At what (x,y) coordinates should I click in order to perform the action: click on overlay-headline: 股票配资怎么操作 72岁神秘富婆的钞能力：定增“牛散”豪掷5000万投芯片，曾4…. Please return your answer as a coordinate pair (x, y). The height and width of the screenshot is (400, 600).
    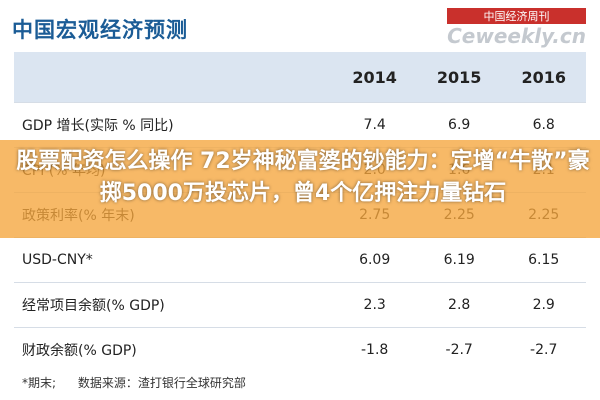
    Looking at the image, I should click on (303, 177).